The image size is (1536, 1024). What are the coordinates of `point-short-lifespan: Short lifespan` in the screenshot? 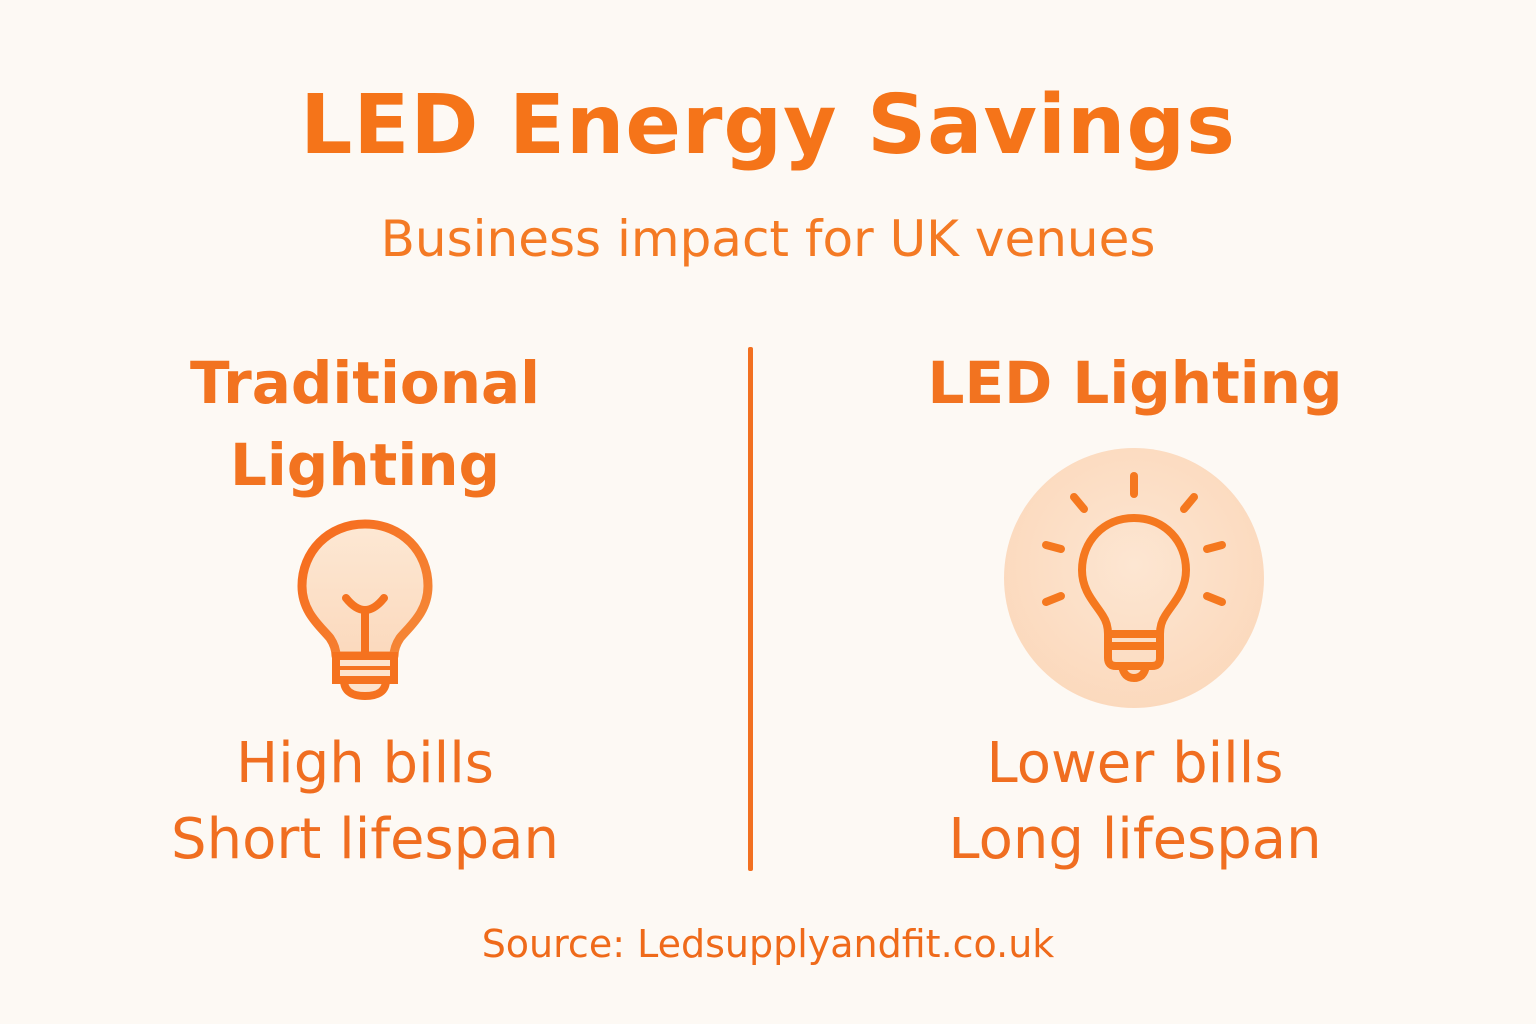 It's located at (365, 839).